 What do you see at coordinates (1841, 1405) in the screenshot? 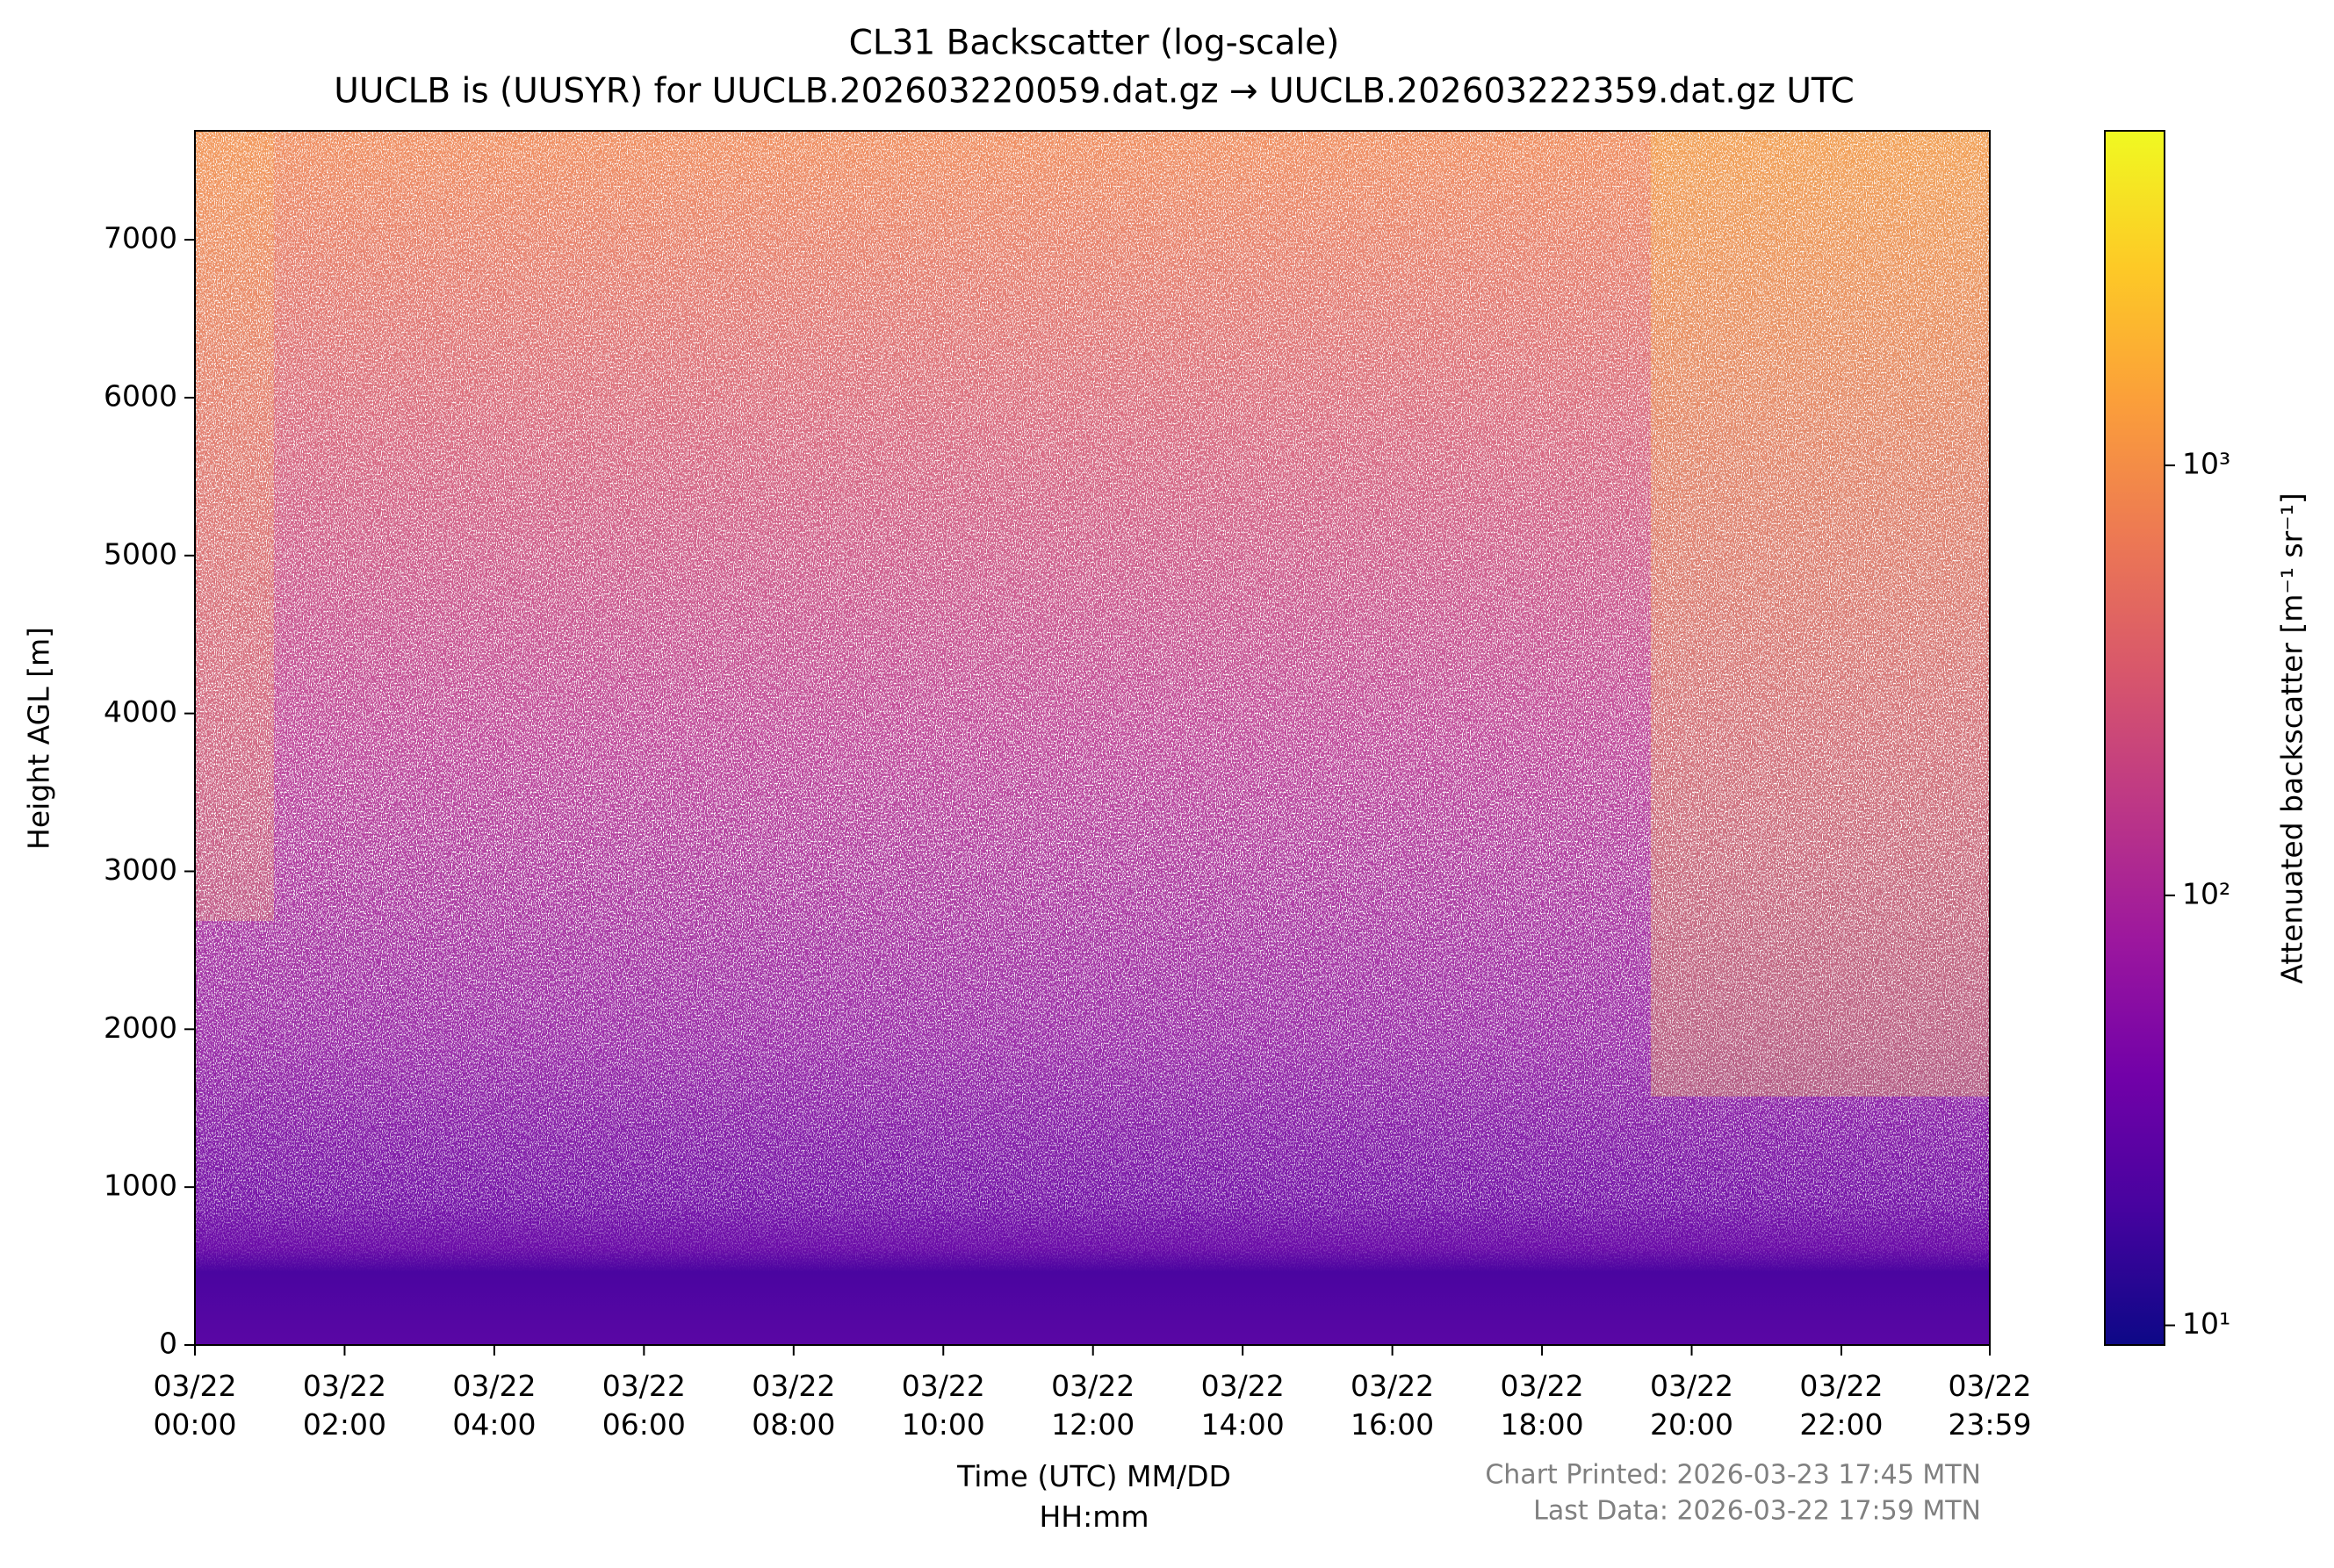
I see `x-tick-label: 03/22 22:00` at bounding box center [1841, 1405].